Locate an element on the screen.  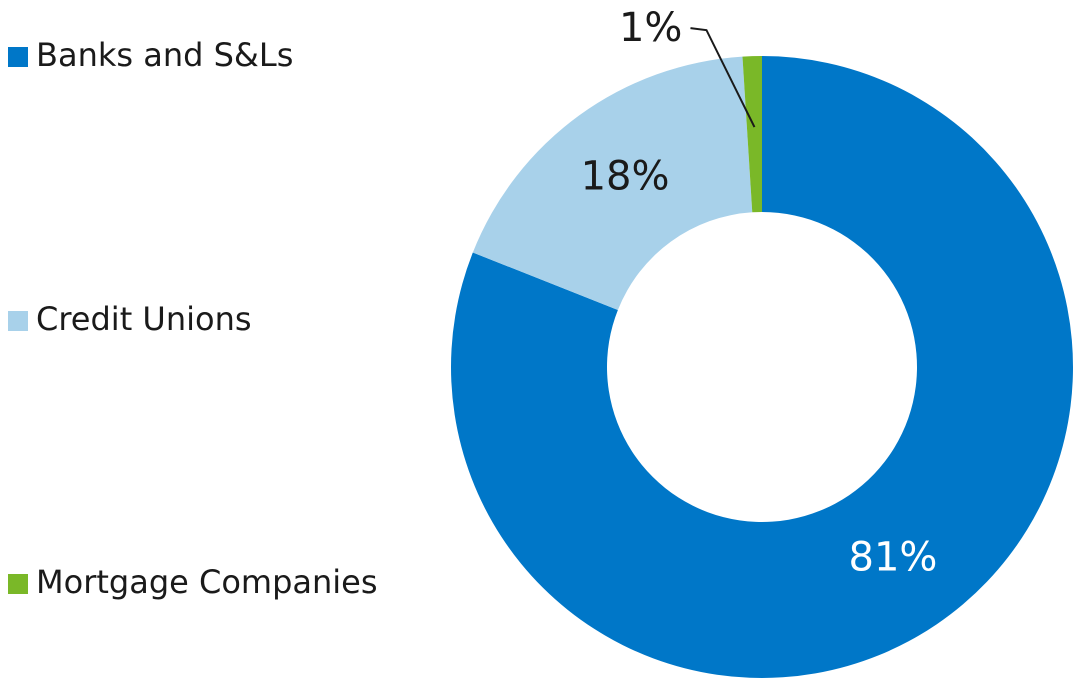
legend-label: Mortgage Companies is located at coordinates (207, 582).